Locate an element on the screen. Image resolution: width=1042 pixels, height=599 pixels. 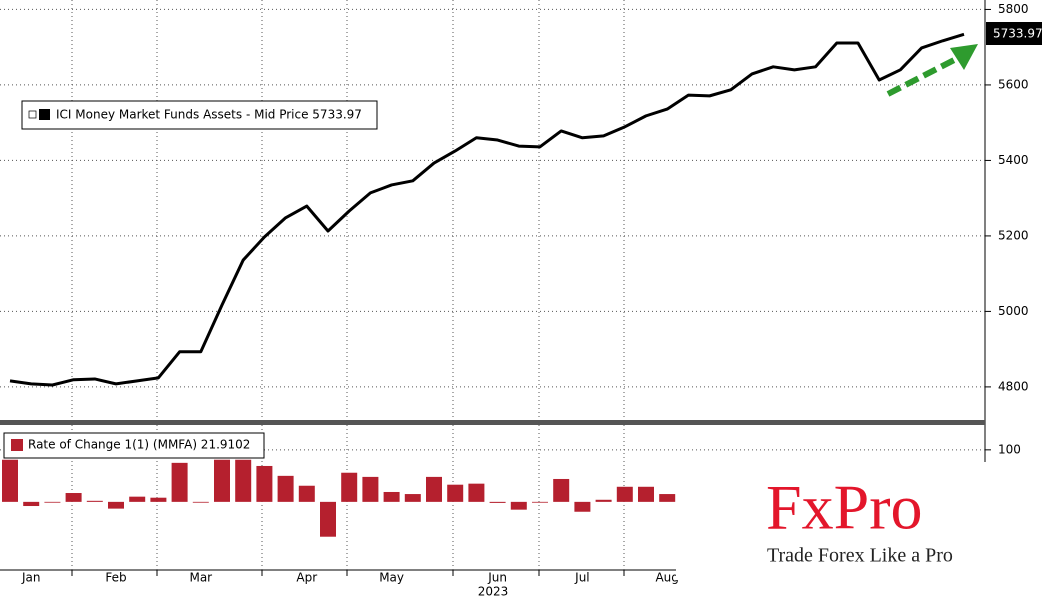
y-tick-label: 5200 is located at coordinates (1013, 235).